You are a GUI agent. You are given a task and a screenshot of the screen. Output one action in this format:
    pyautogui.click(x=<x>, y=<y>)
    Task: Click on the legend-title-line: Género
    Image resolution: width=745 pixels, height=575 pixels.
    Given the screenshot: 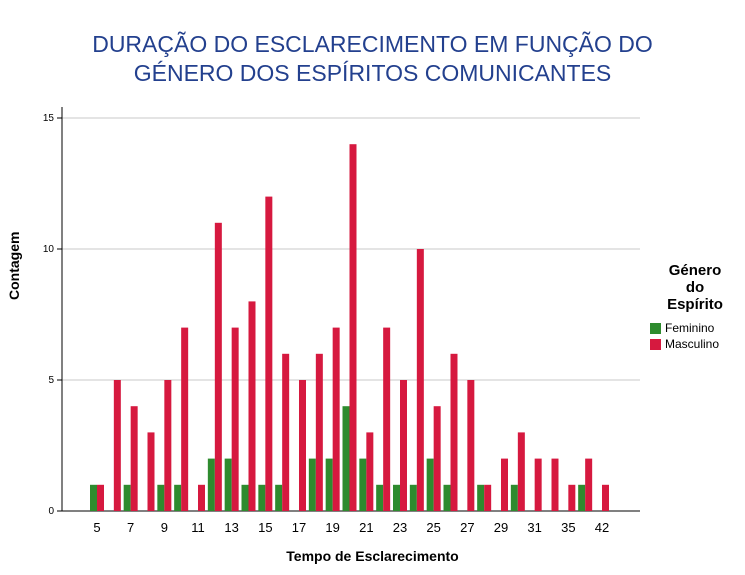 What is the action you would take?
    pyautogui.click(x=695, y=270)
    